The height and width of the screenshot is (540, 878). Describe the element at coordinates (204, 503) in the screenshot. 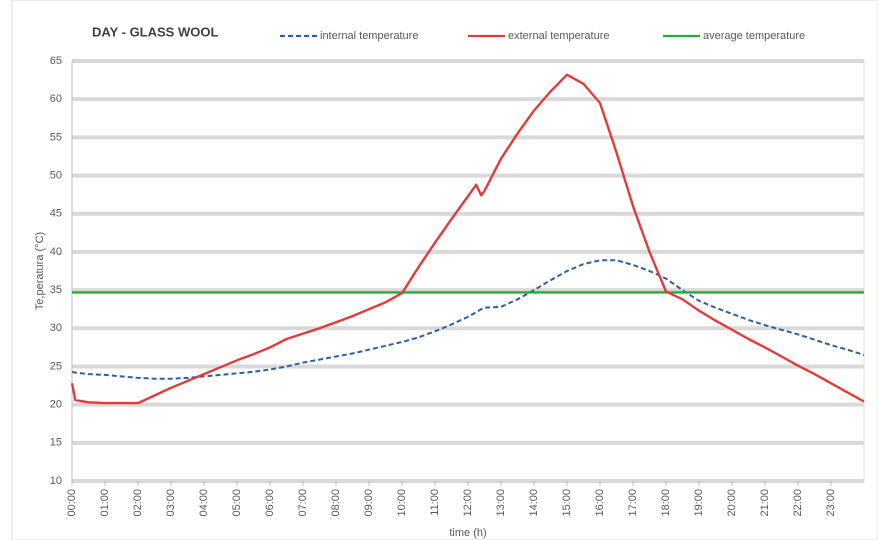

I see `x-tick-label: 04:00` at that location.